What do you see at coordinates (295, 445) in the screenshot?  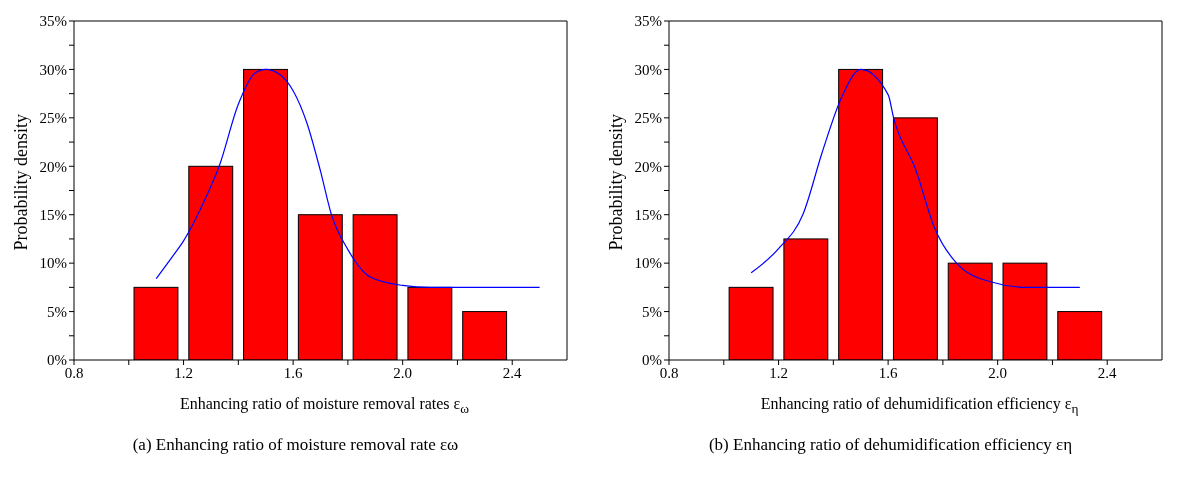 I see `text: (a) Enhancing ratio of moisture removal rate εω` at bounding box center [295, 445].